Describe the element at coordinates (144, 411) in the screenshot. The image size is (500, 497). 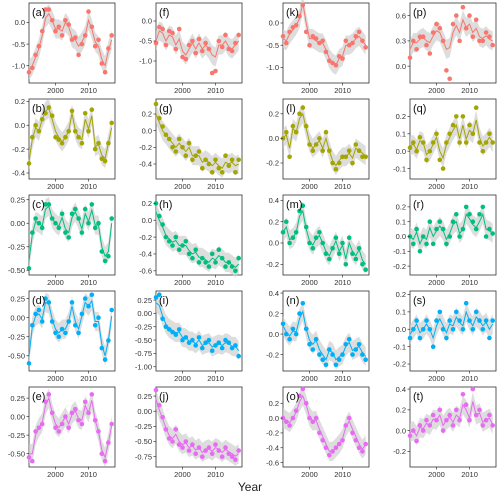
I see `y-tick-label: 0.00` at that location.